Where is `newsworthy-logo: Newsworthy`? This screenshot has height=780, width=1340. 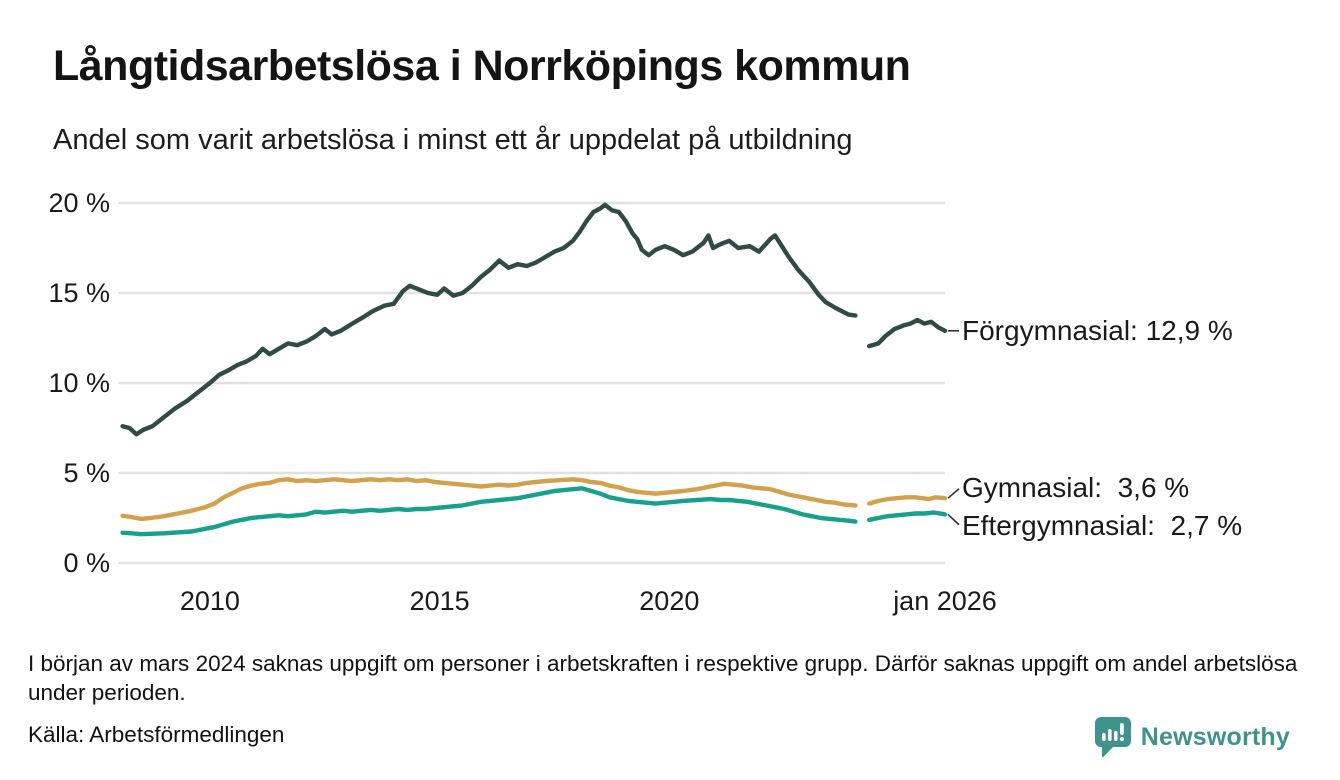 newsworthy-logo: Newsworthy is located at coordinates (1192, 737).